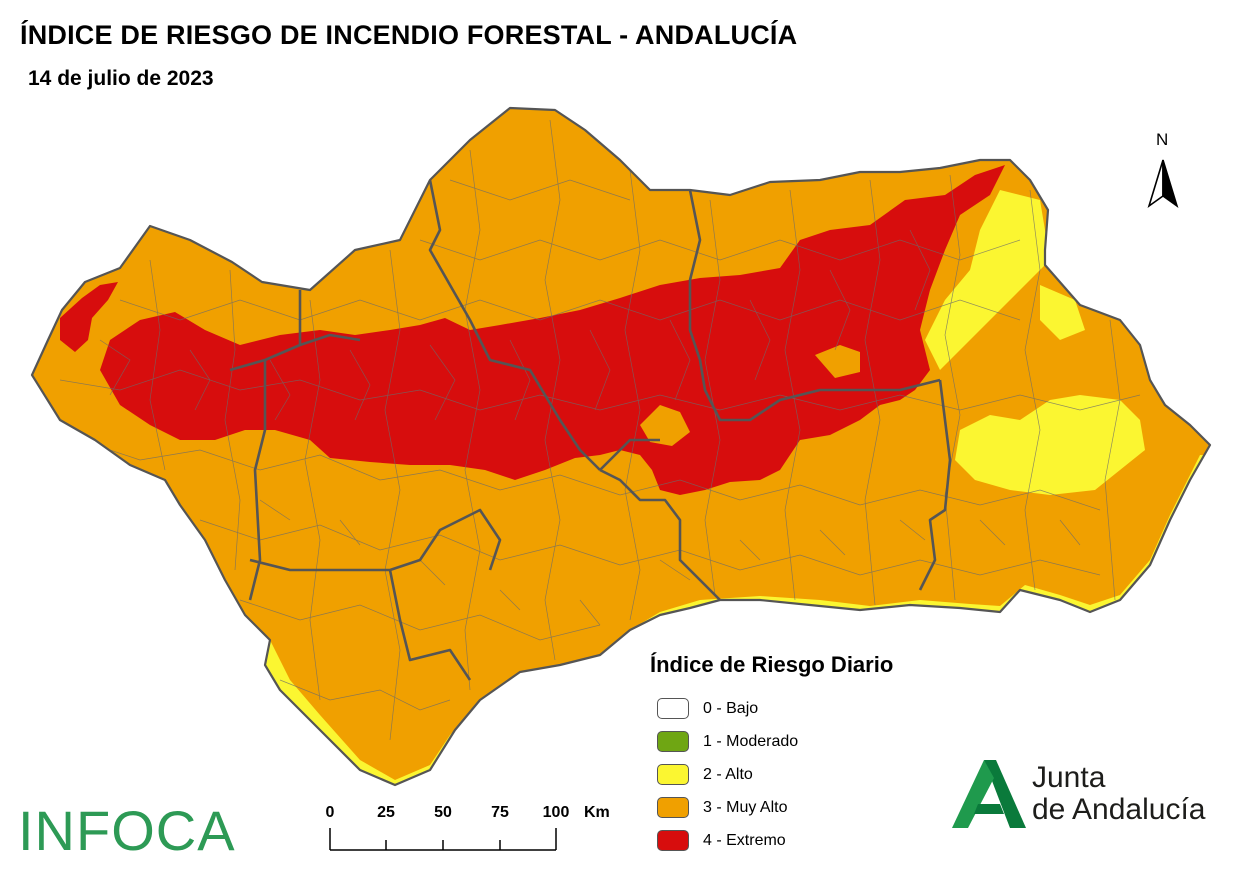 This screenshot has width=1239, height=875. I want to click on scale-unit: Km, so click(597, 812).